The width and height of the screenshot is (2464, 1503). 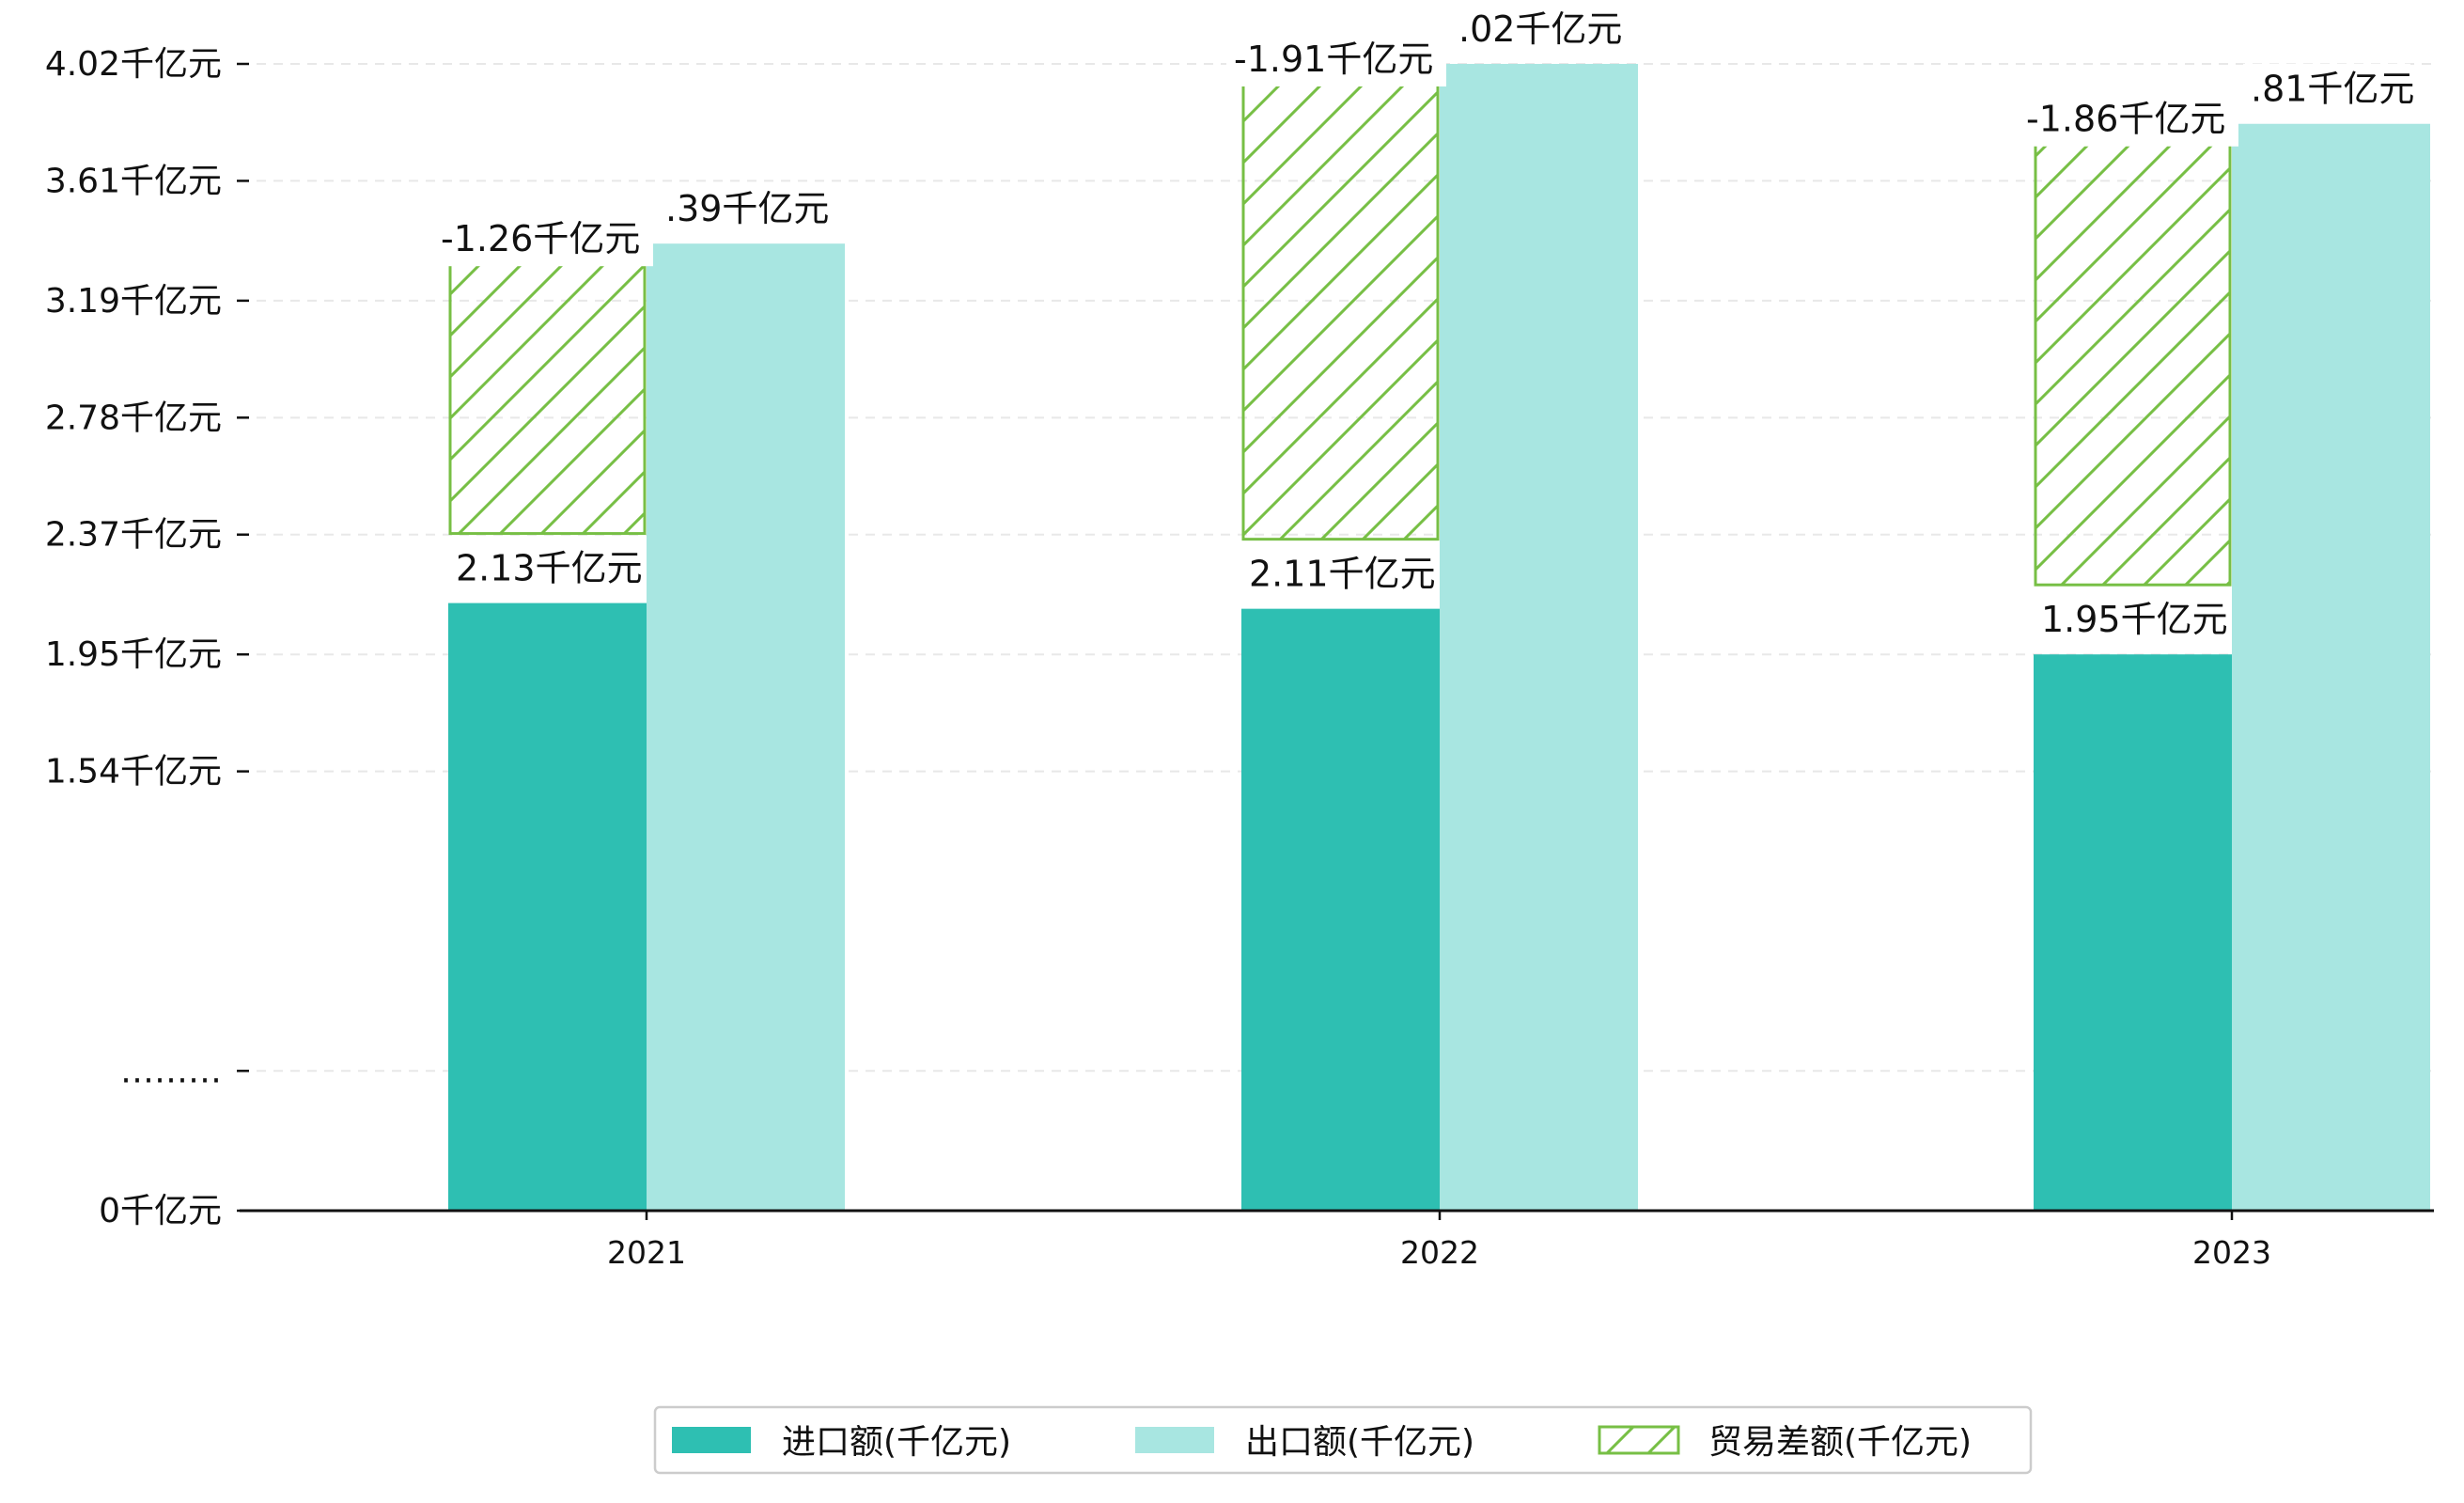 What do you see at coordinates (896, 1442) in the screenshot?
I see `legend-import-label: 进口额(千亿元)` at bounding box center [896, 1442].